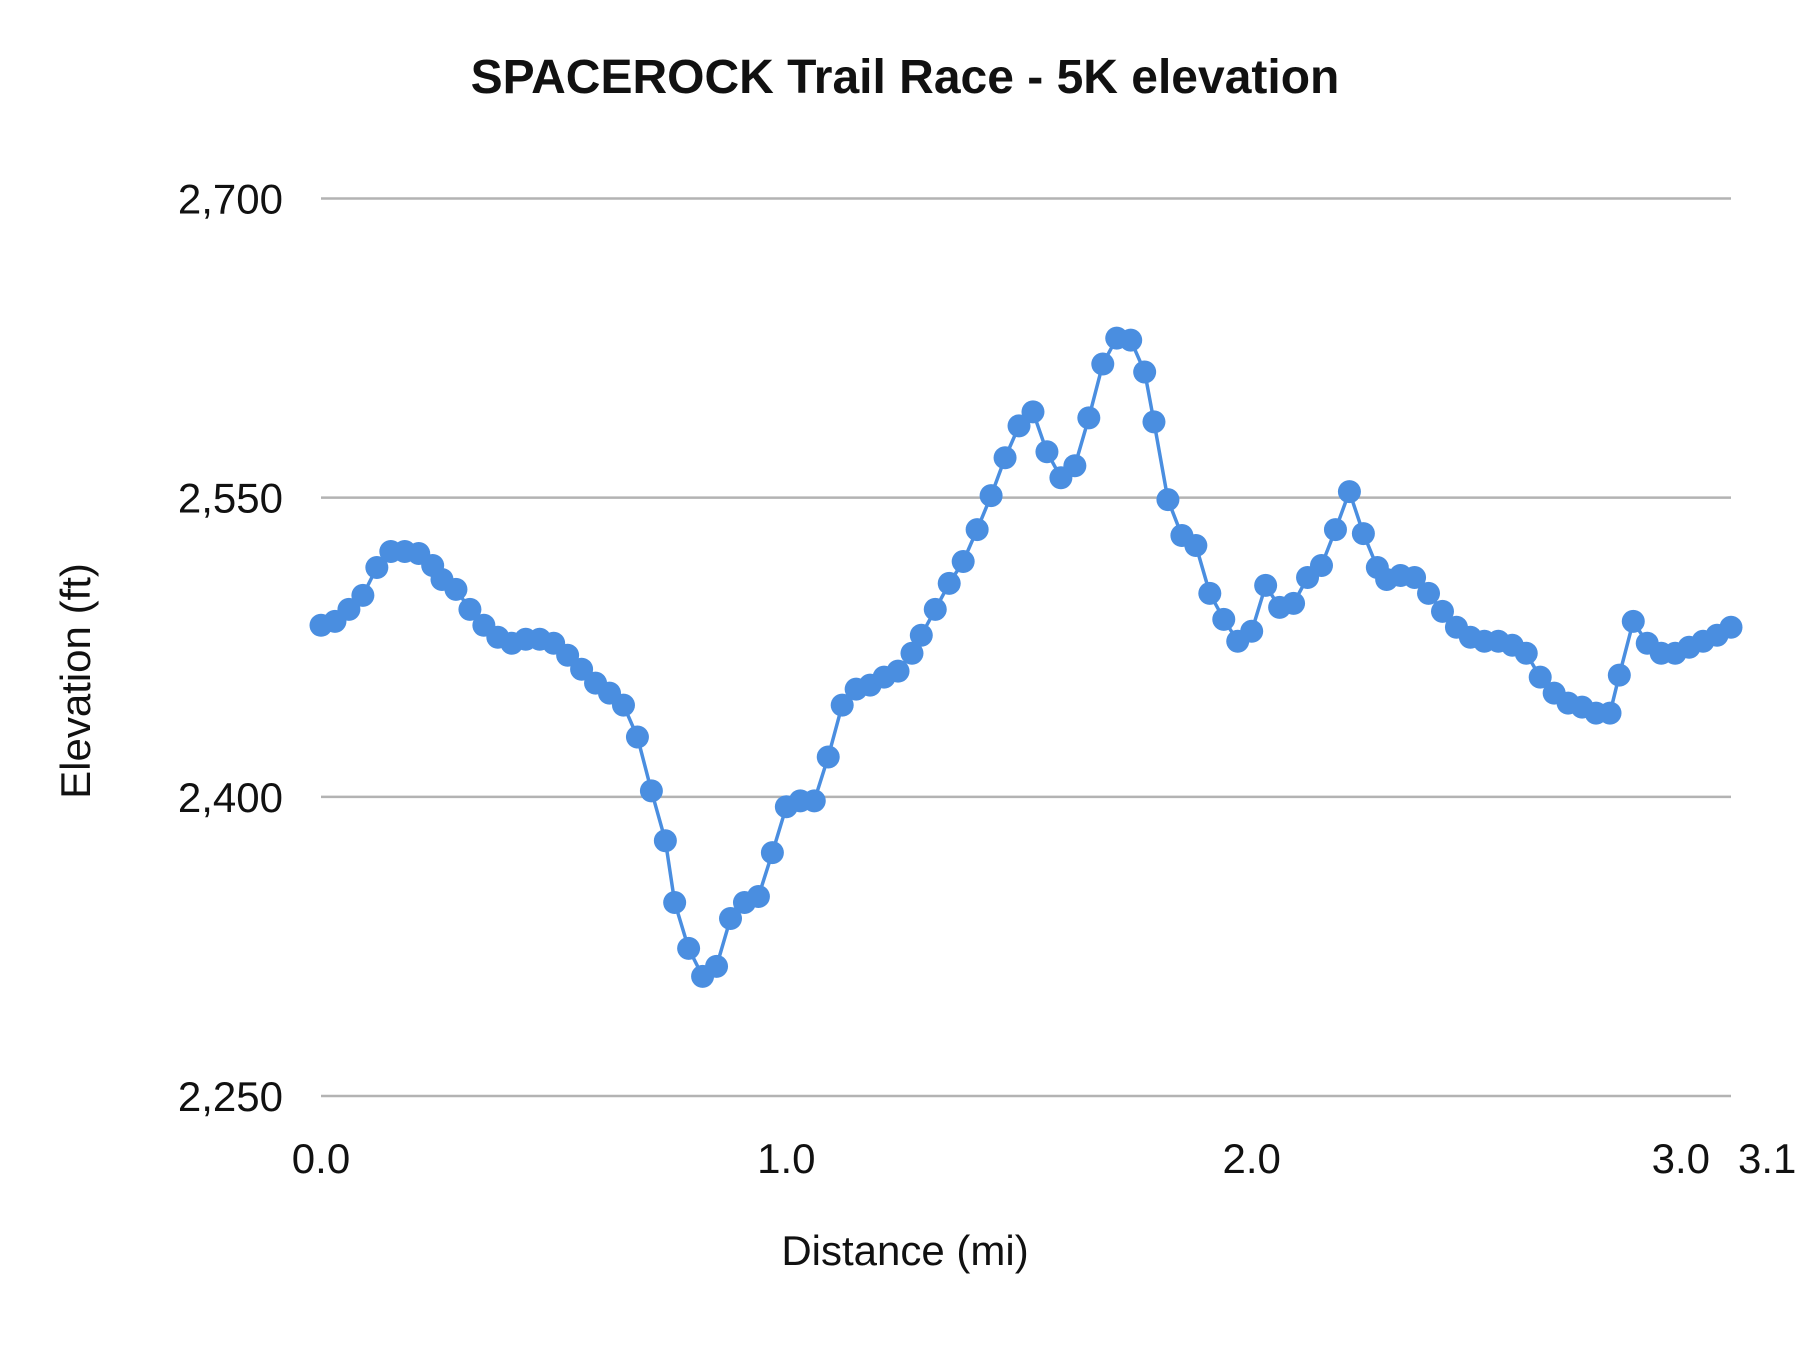  What do you see at coordinates (1044, 1158) in the screenshot?
I see `x-axis-ticks: 0.0 1.0 2.0 3.0 3.1` at bounding box center [1044, 1158].